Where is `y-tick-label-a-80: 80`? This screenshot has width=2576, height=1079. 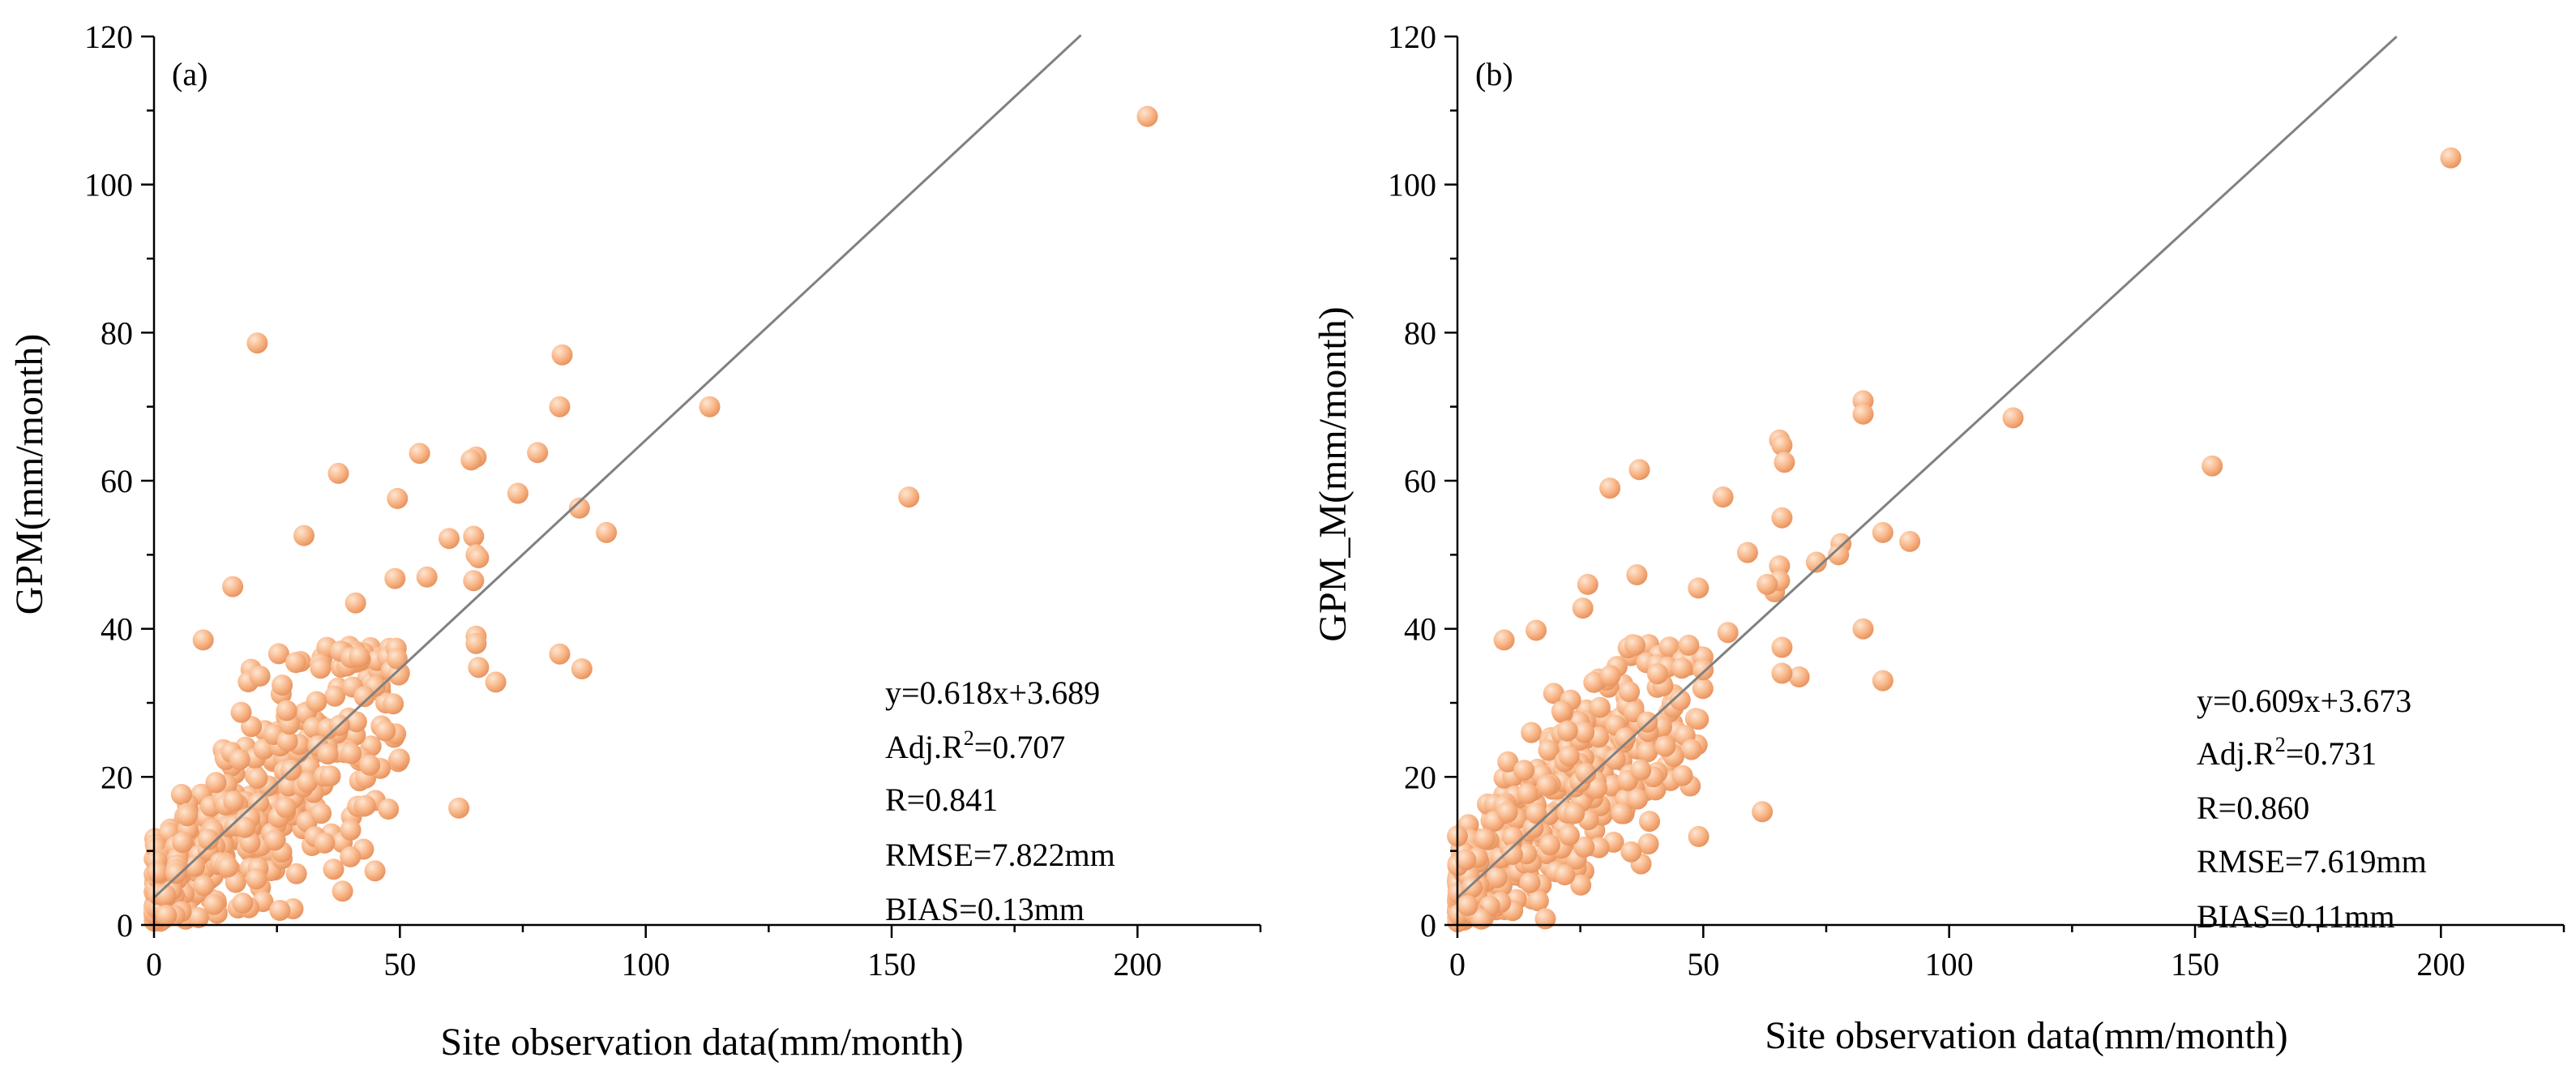 y-tick-label-a-80: 80 is located at coordinates (117, 333).